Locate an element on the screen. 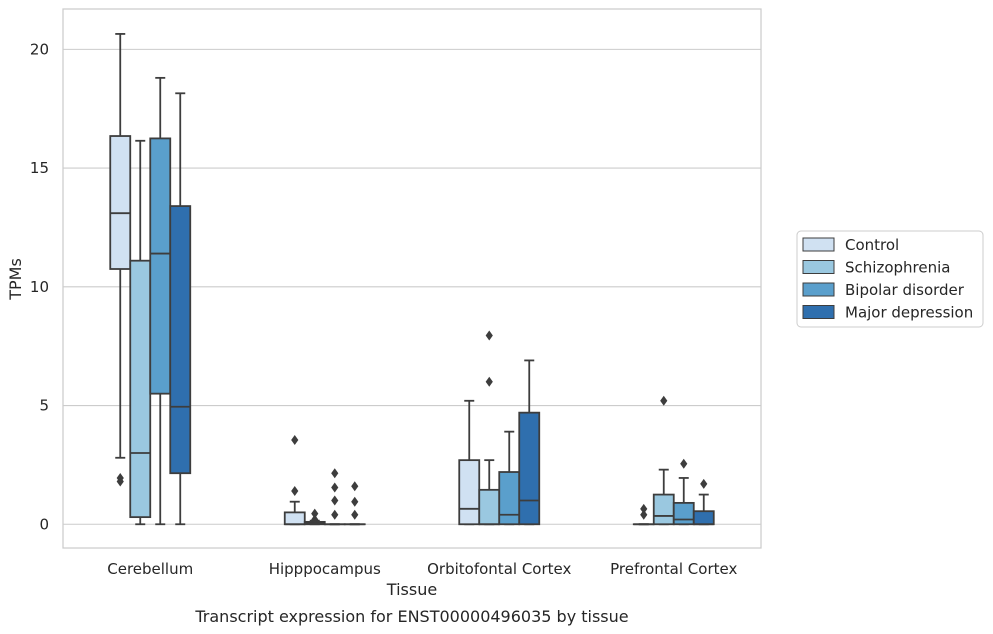  x-tick-label: Cerebellum is located at coordinates (150, 569).